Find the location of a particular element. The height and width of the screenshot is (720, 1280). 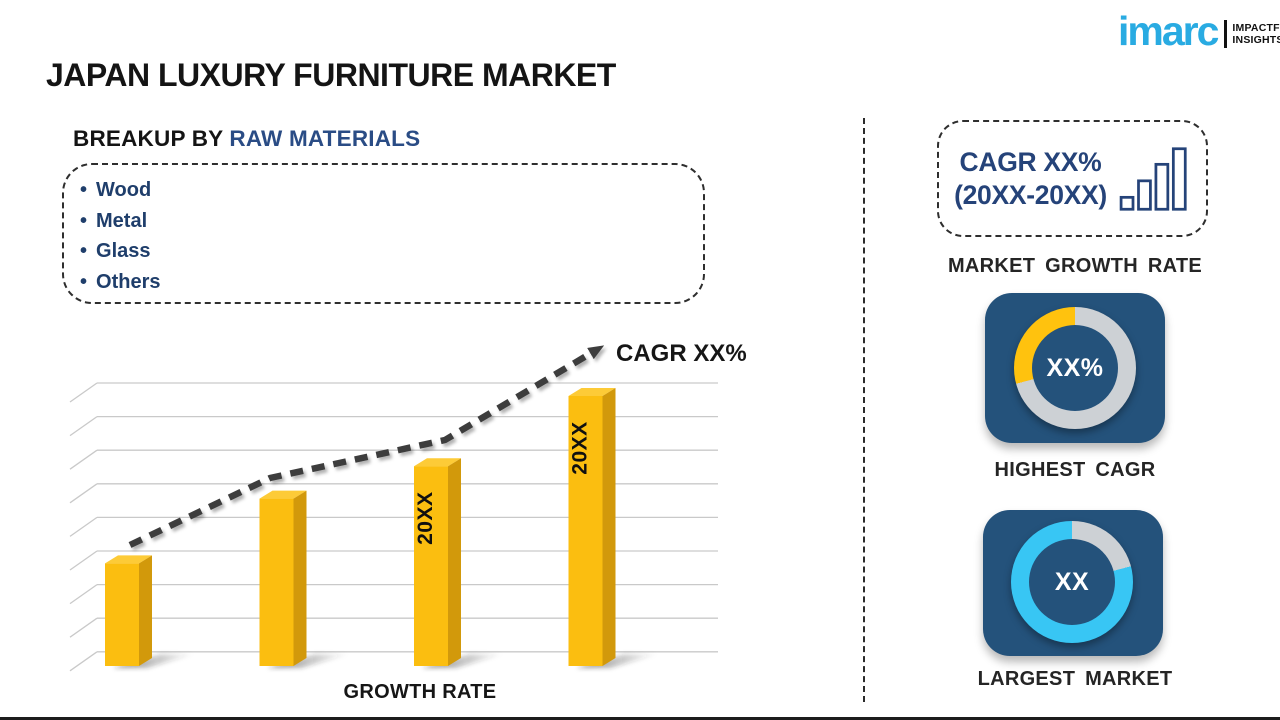

chart-x-axis-label: GROWTH RATE is located at coordinates (420, 692).